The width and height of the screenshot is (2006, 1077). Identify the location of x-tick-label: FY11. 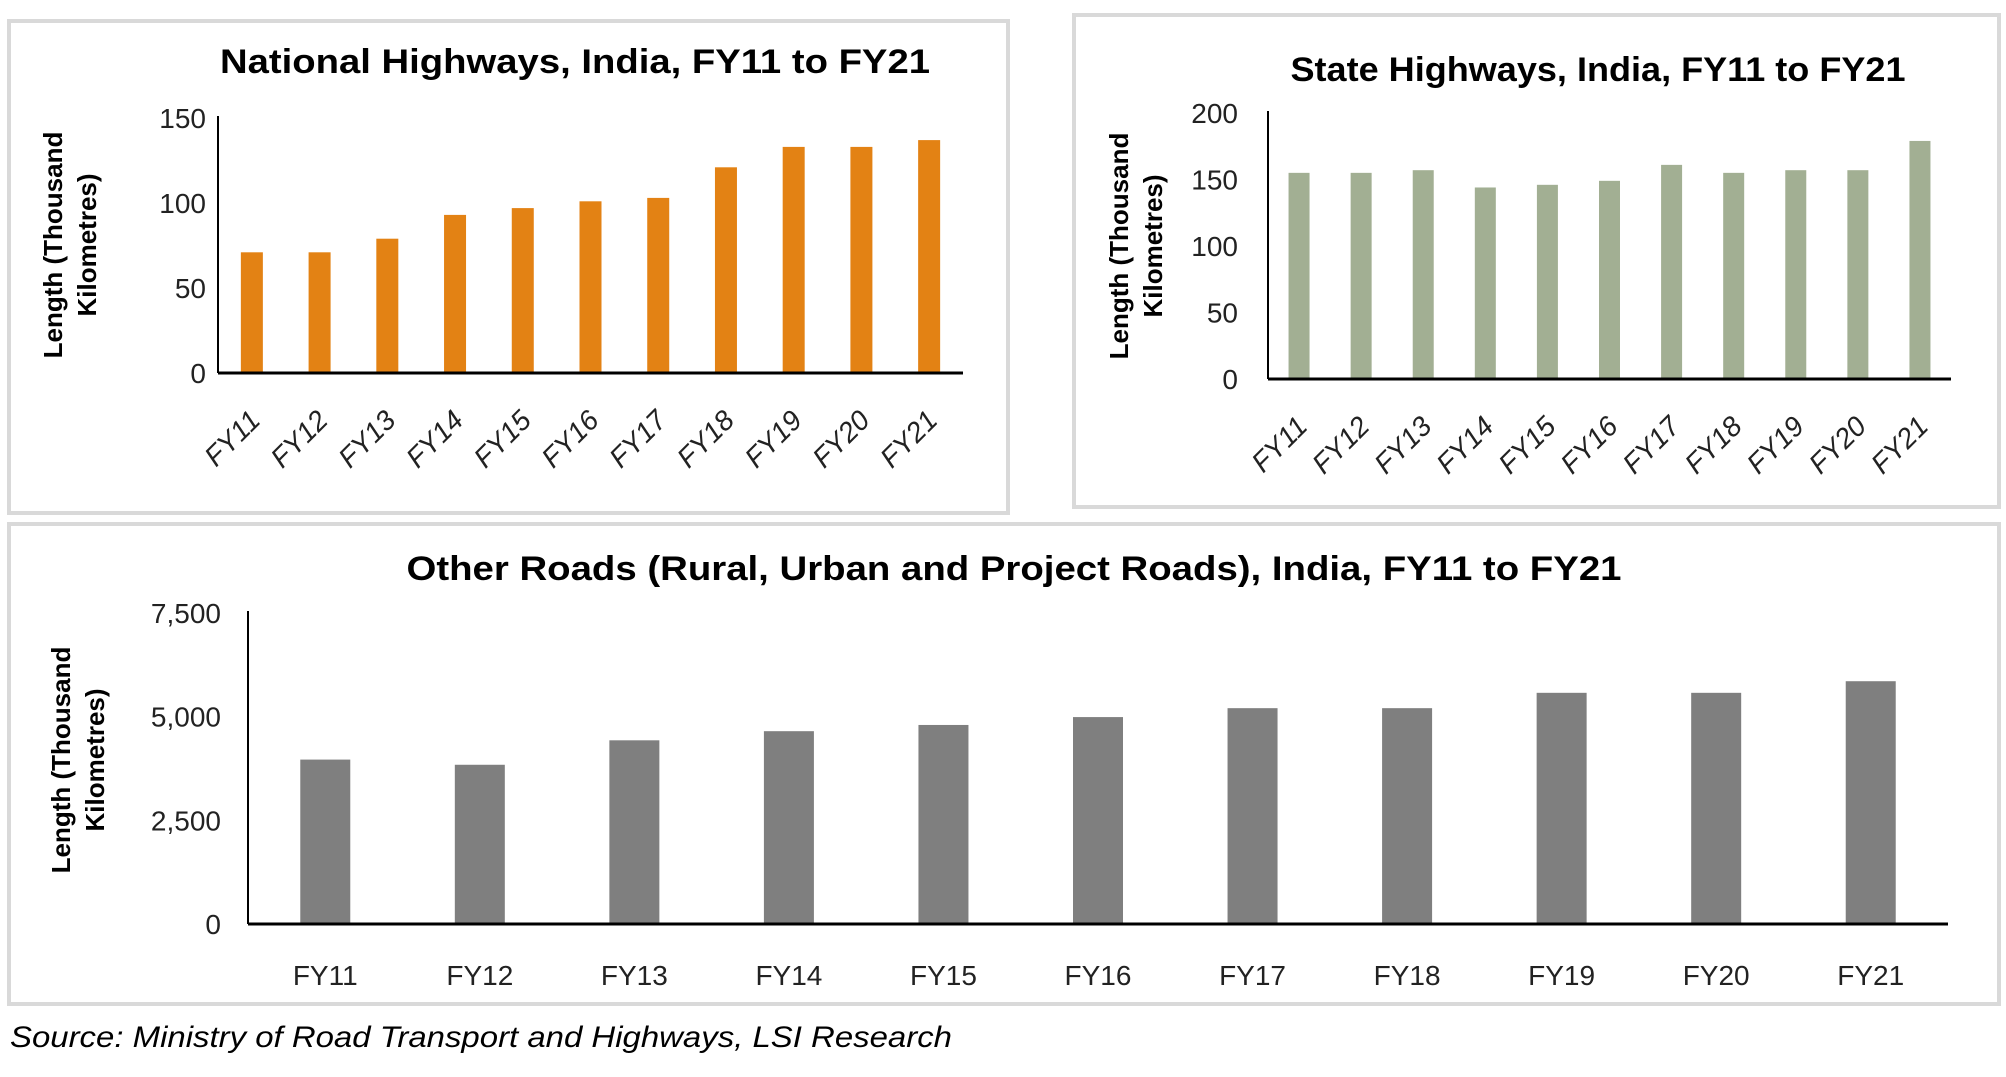
(325, 975).